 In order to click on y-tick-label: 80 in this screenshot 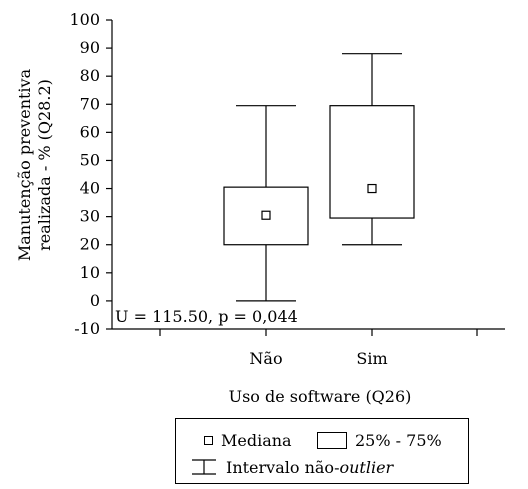, I will do `click(90, 75)`.